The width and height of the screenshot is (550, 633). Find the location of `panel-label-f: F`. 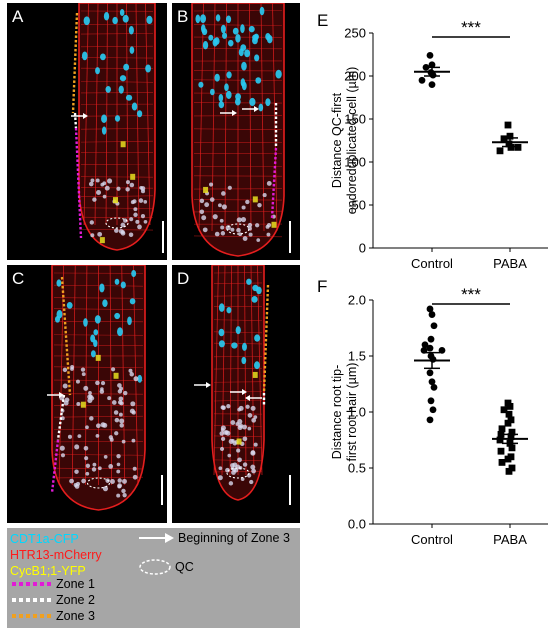

panel-label-f: F is located at coordinates (322, 286).